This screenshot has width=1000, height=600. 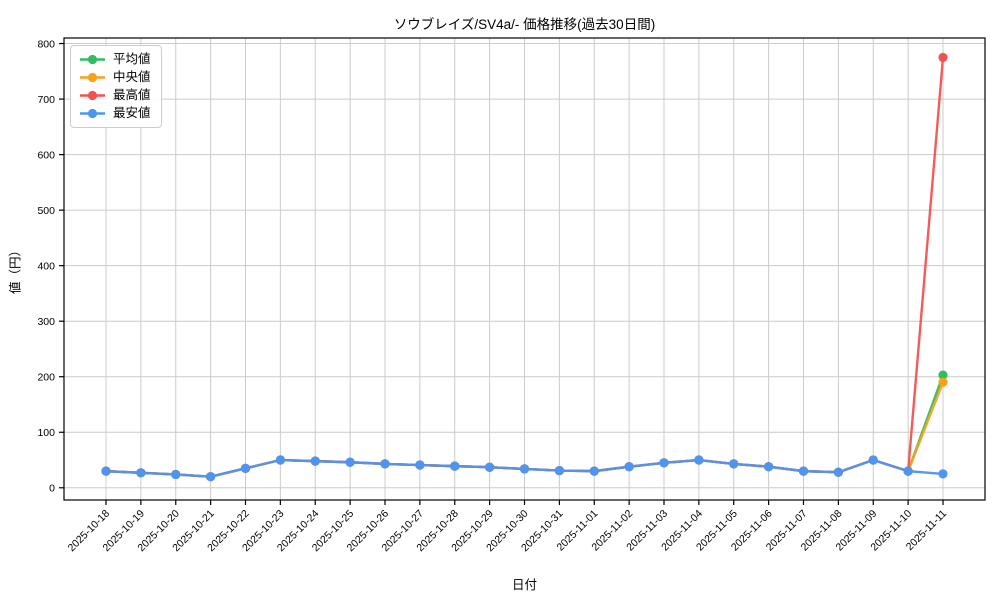 What do you see at coordinates (92, 95) in the screenshot?
I see `max-line-marker-icon` at bounding box center [92, 95].